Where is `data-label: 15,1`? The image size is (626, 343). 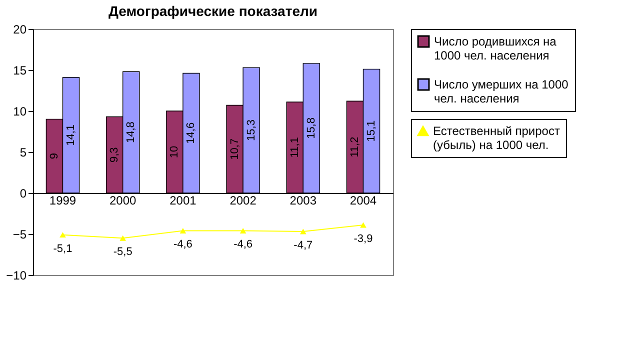 data-label: 15,1 is located at coordinates (372, 131).